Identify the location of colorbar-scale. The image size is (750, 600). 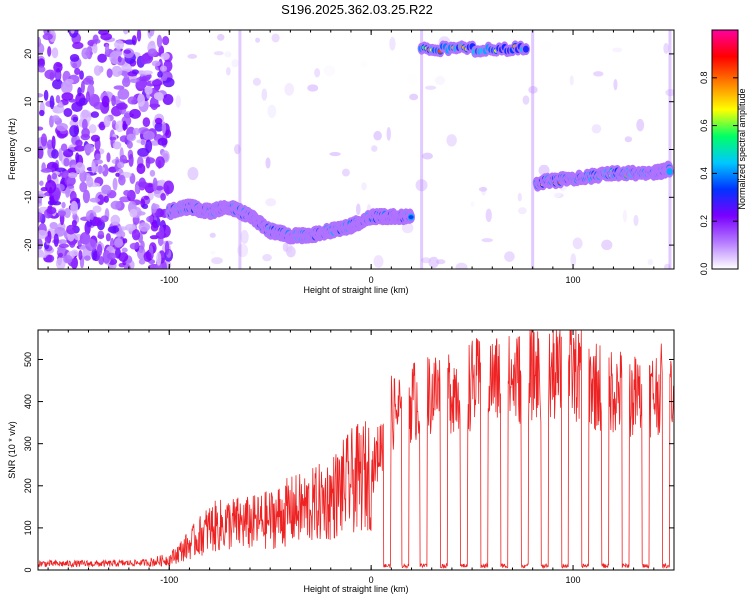
(725, 149).